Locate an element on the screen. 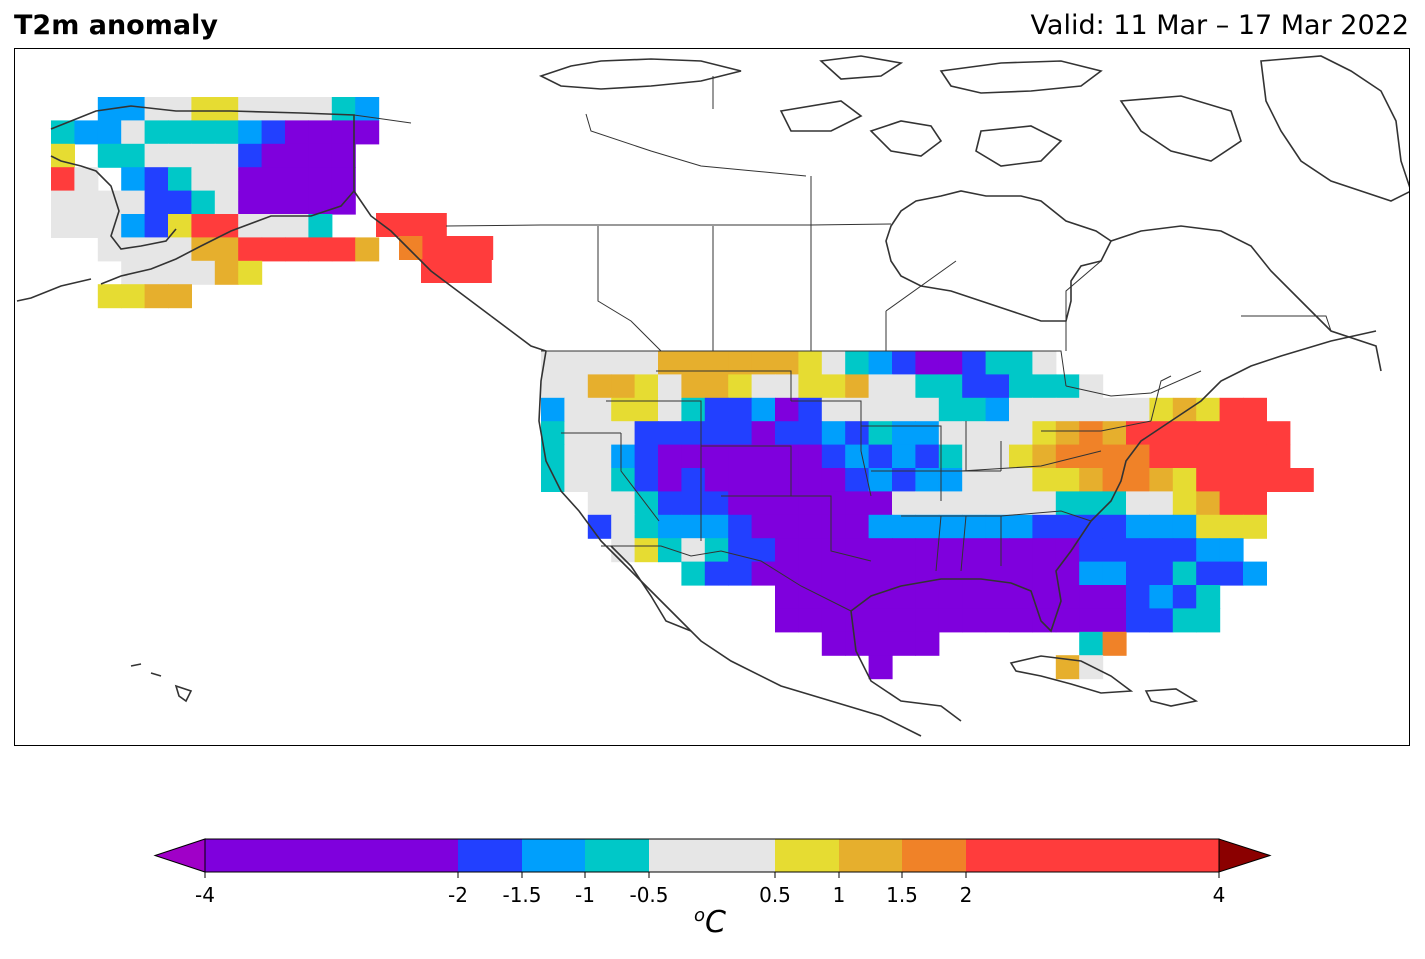  colorbar-high-extension is located at coordinates (1245, 855).